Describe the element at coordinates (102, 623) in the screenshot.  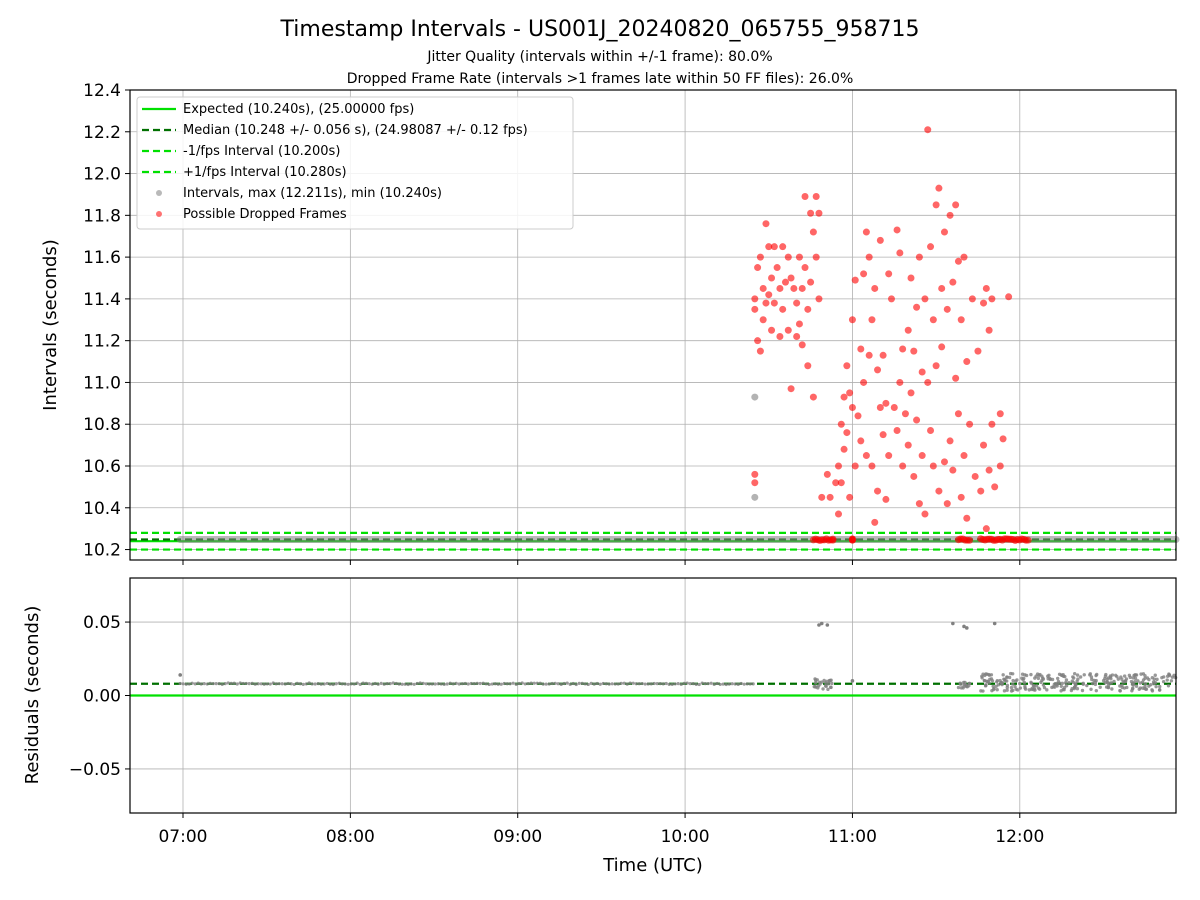
I see `bottom-y-tick-label-2: 0.05` at that location.